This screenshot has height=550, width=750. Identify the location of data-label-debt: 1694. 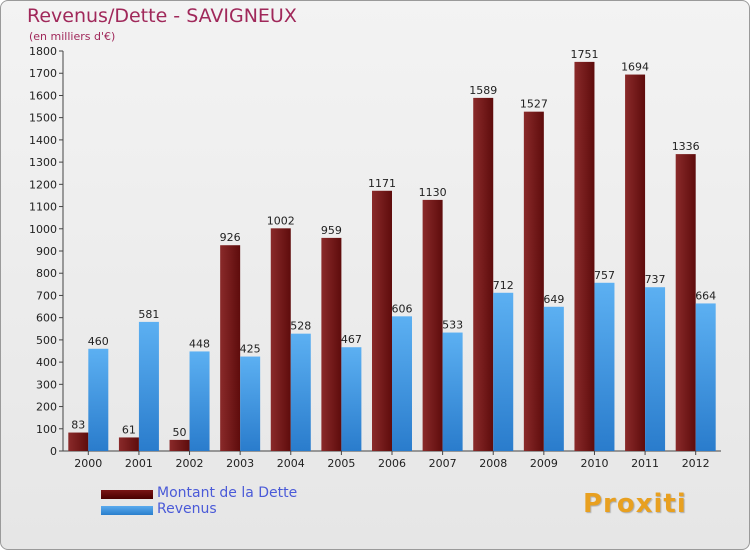
(635, 67).